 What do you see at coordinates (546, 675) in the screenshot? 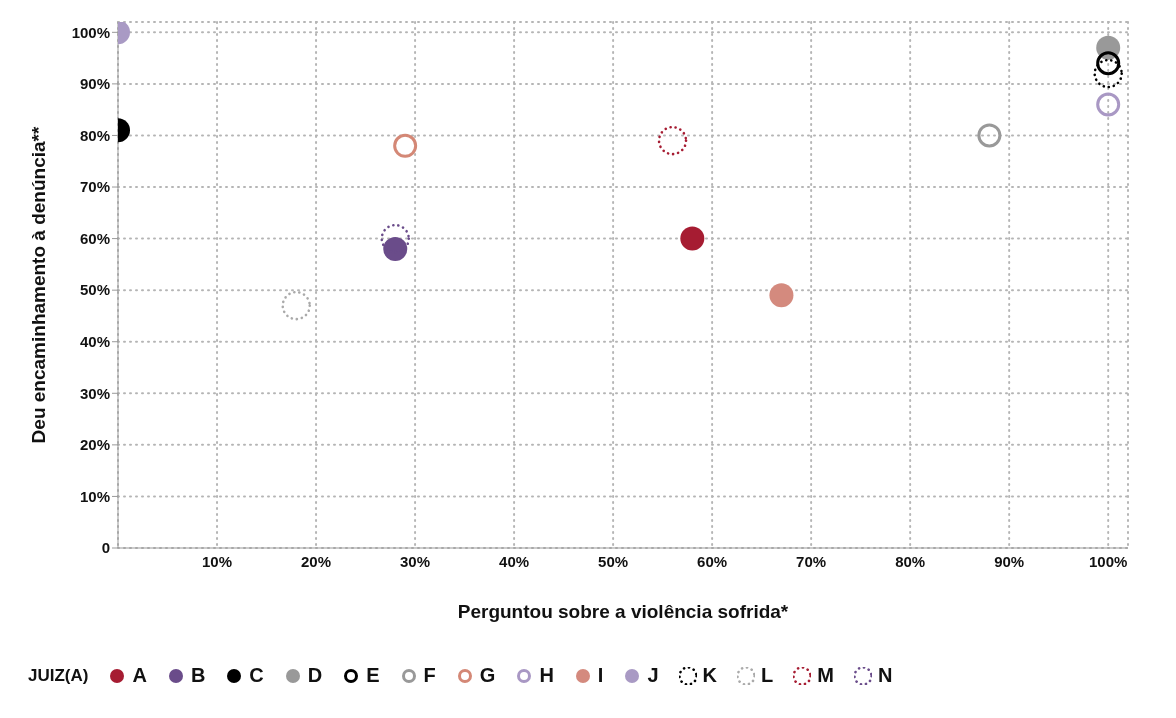
I see `legend-label: H` at bounding box center [546, 675].